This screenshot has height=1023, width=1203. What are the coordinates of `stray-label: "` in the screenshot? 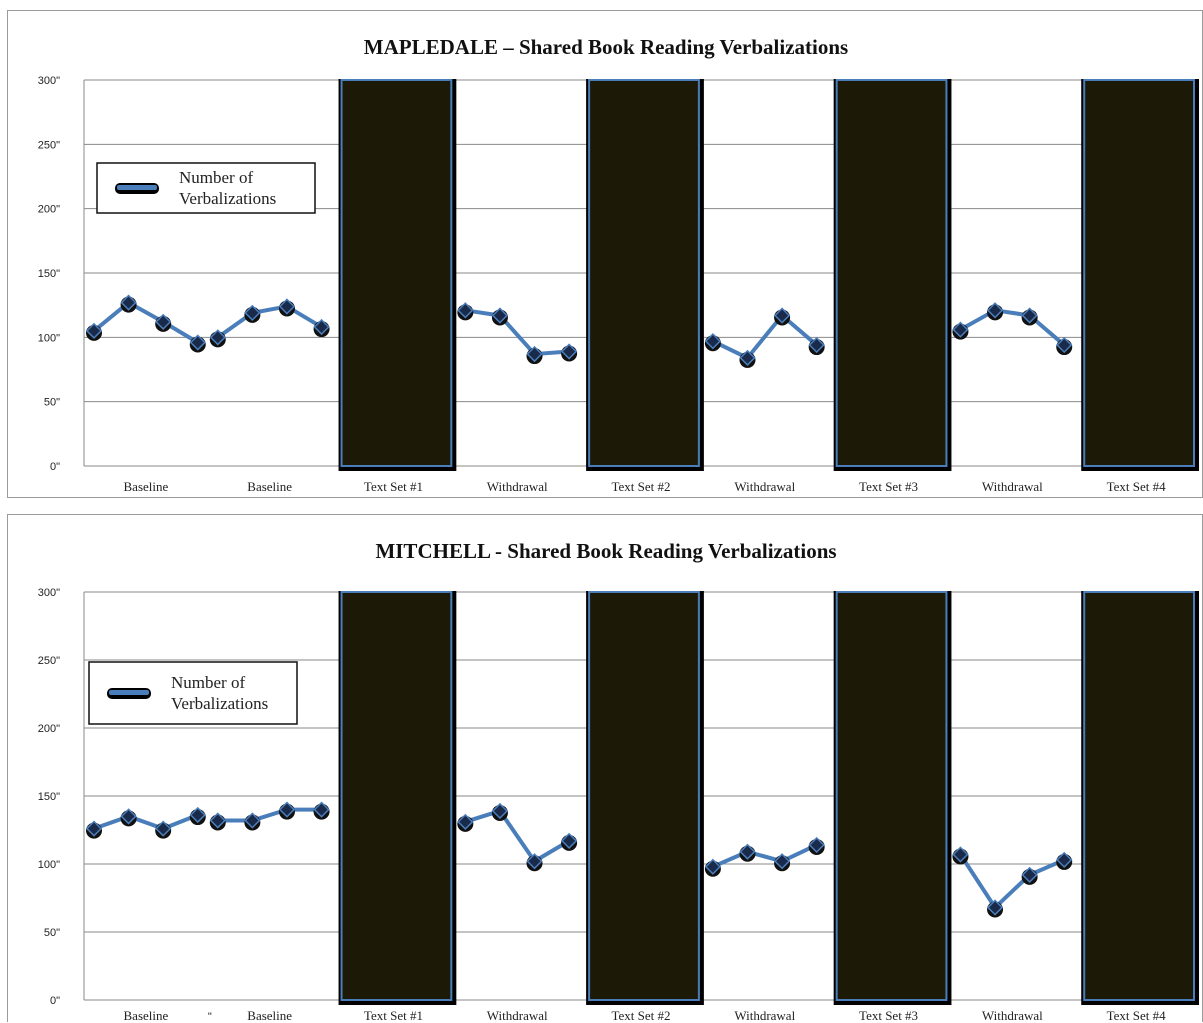 It's located at (210, 1017).